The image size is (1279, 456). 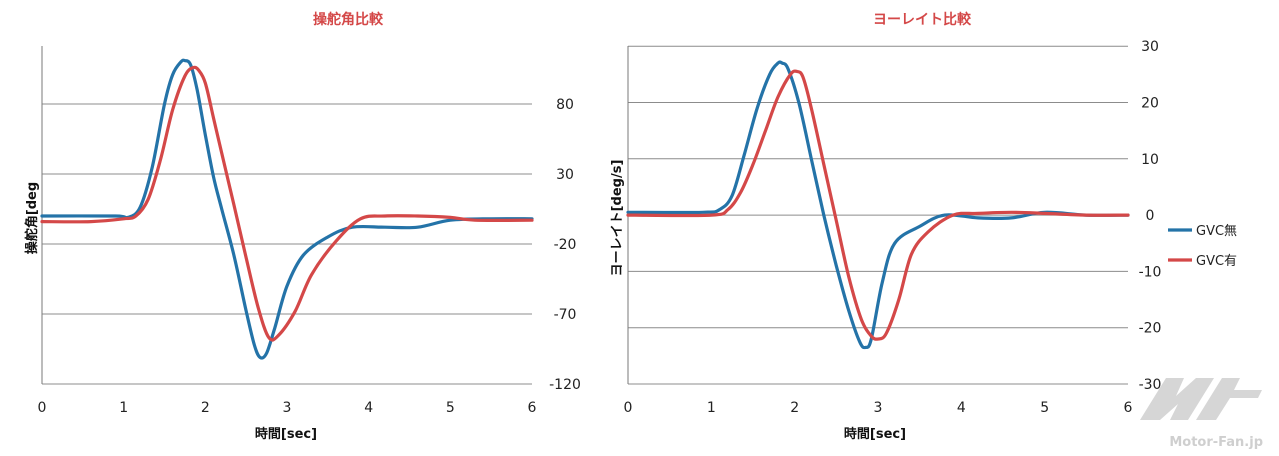 I want to click on y-tick-labels: 30 20 10 0 -10 -20 -30, so click(x=1150, y=216).